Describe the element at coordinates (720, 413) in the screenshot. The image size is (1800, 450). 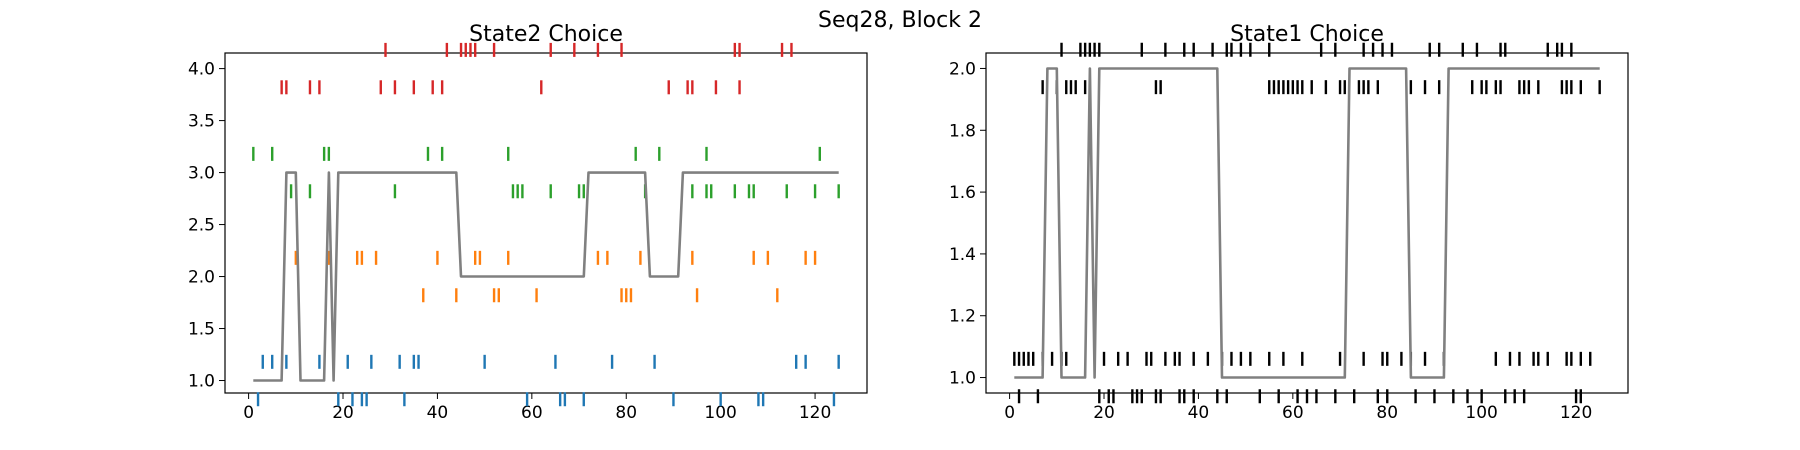
I see `state2-x-tick-label: 100` at that location.